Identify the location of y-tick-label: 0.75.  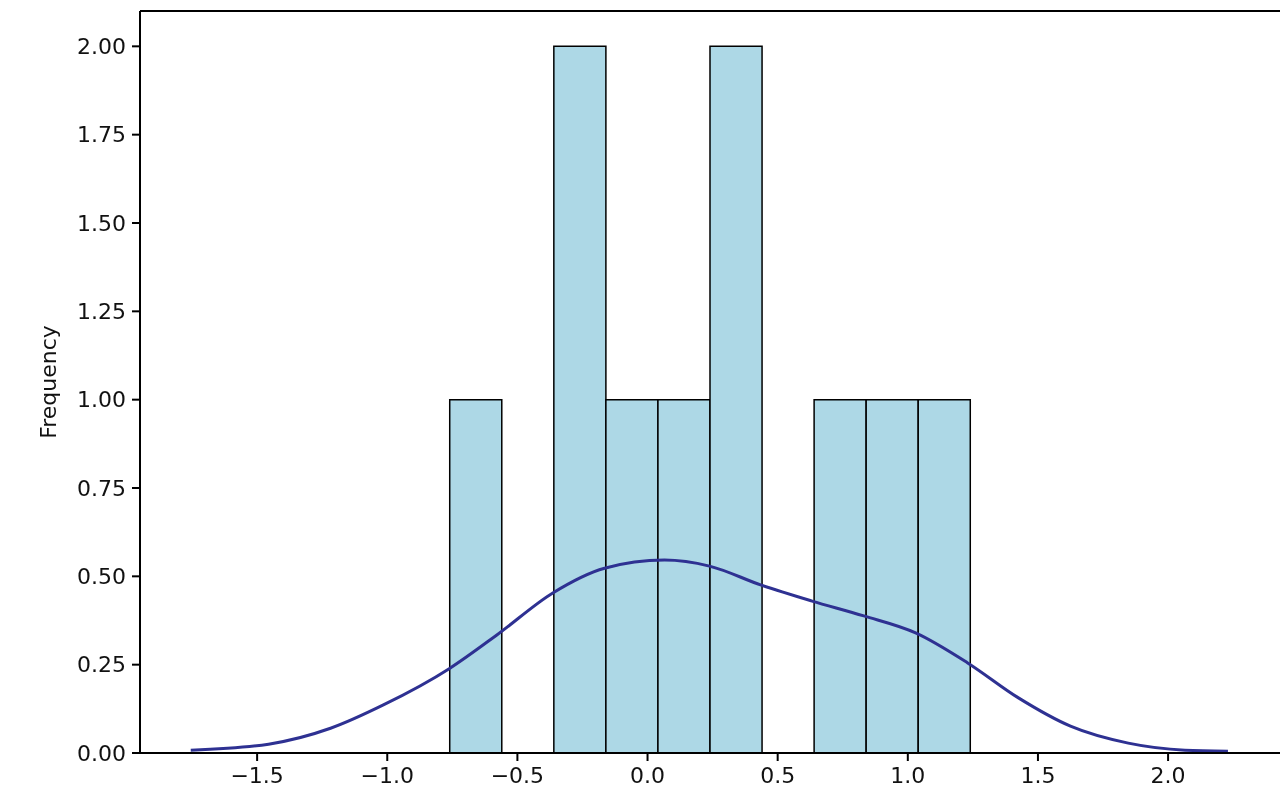
(101, 488).